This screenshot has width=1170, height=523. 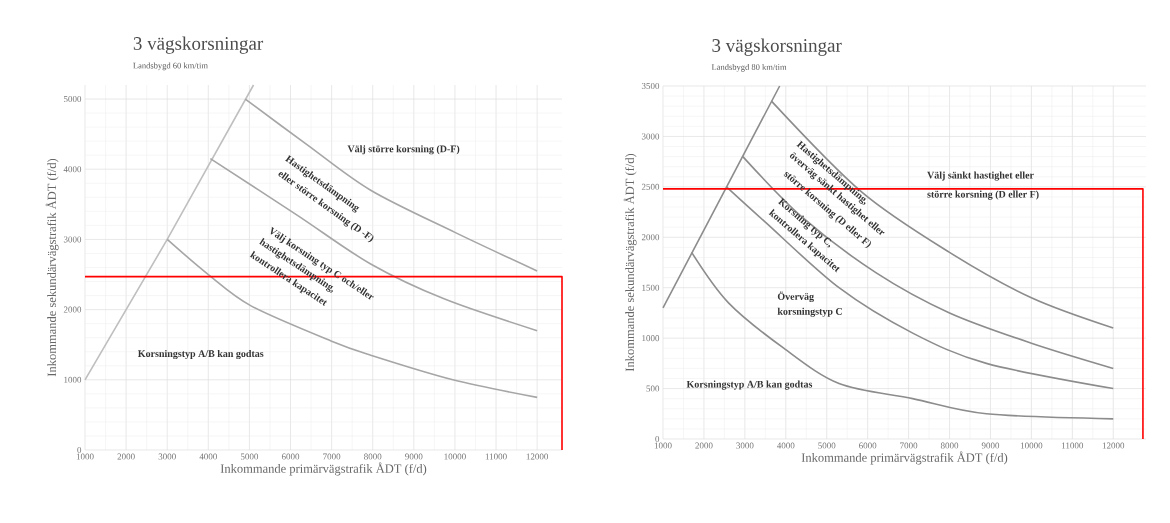 What do you see at coordinates (650, 186) in the screenshot?
I see `y-tick-label: 2500` at bounding box center [650, 186].